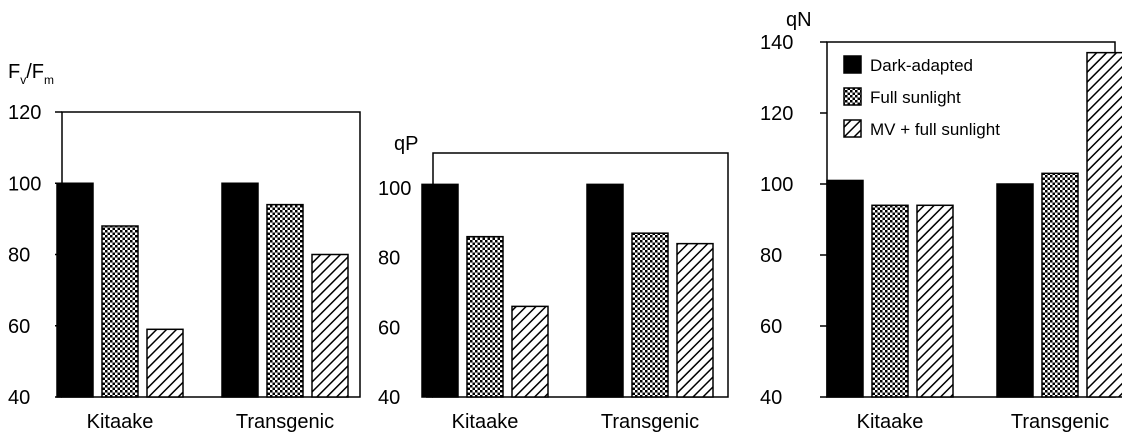 Image resolution: width=1122 pixels, height=442 pixels. Describe the element at coordinates (852, 64) in the screenshot. I see `legend-swatch-solid` at that location.